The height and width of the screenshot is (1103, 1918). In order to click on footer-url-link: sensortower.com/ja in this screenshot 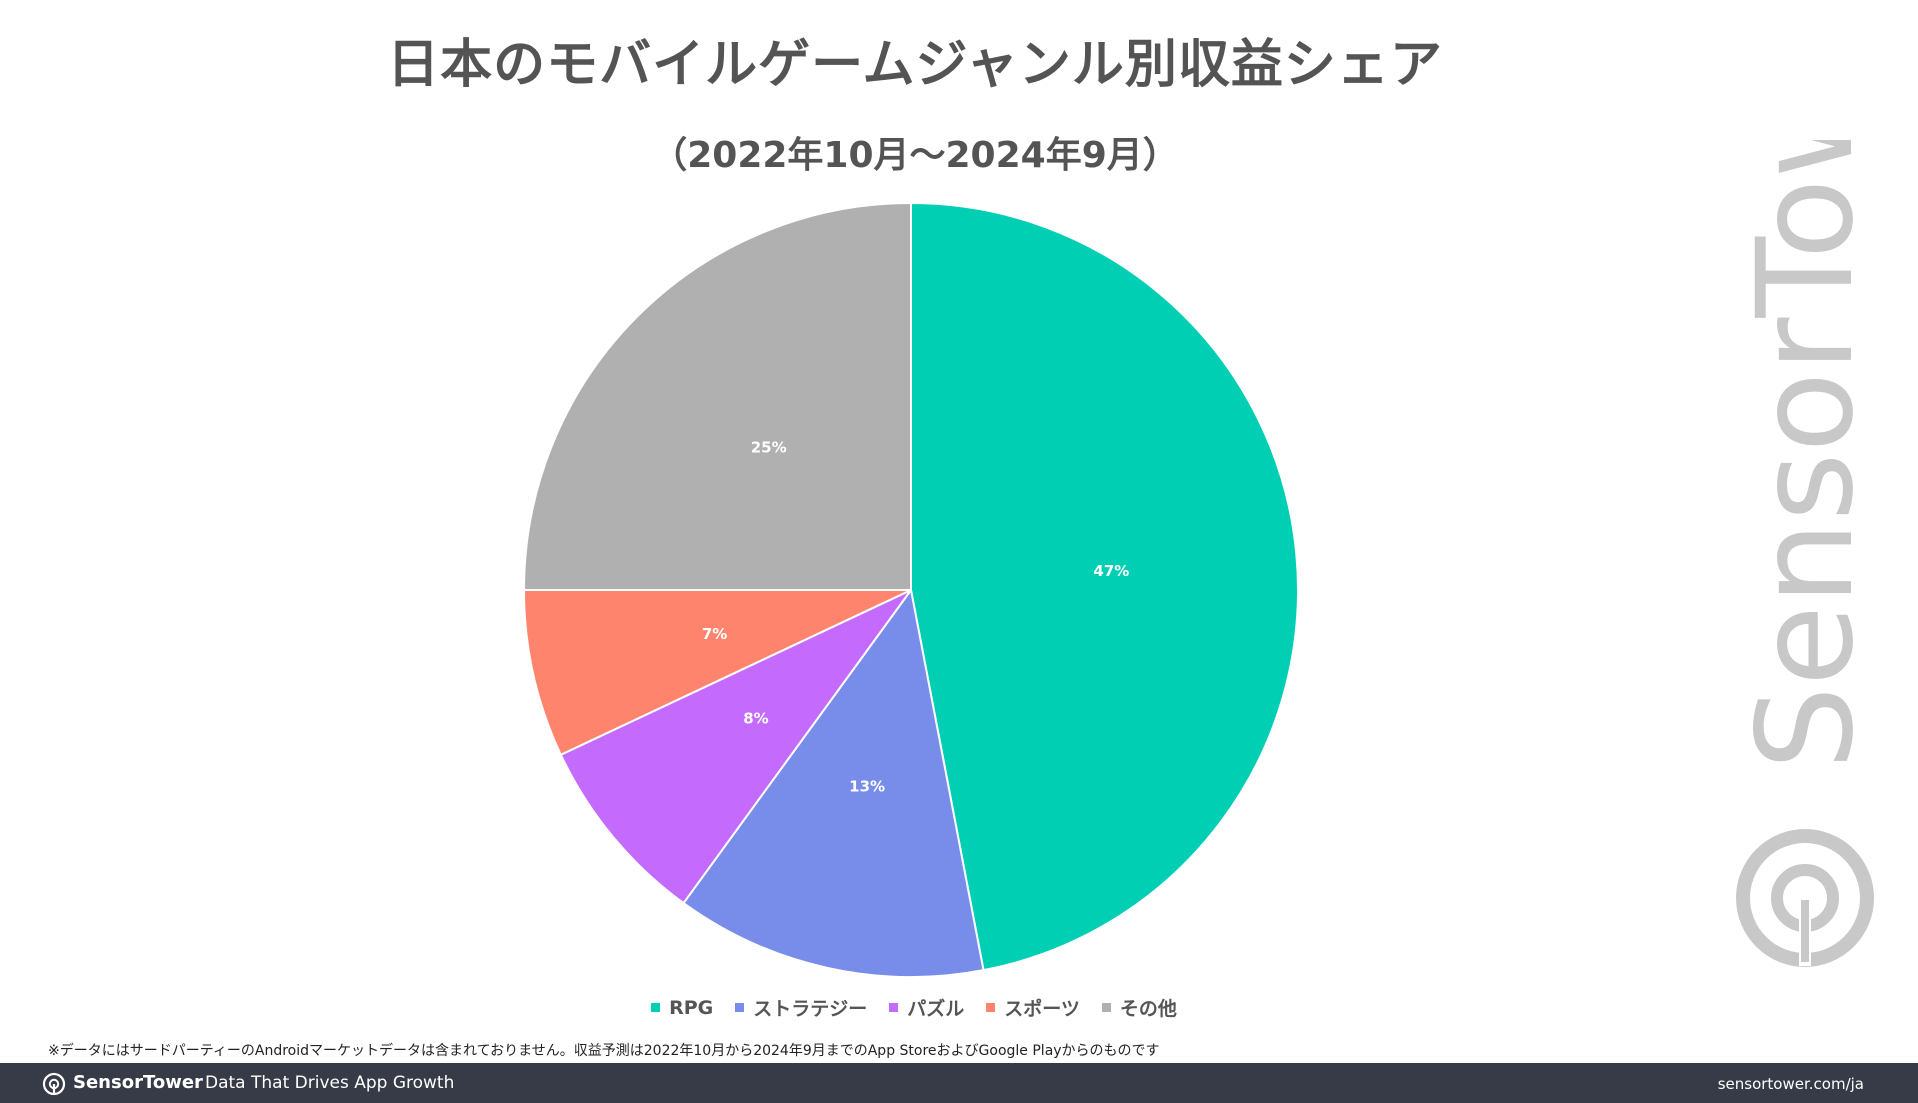, I will do `click(1790, 1084)`.